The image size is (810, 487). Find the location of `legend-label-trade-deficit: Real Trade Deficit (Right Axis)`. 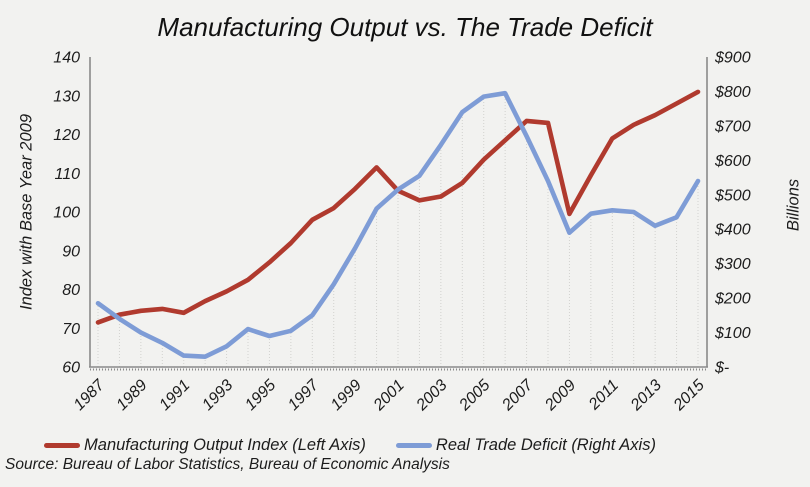

legend-label-trade-deficit: Real Trade Deficit (Right Axis) is located at coordinates (545, 444).